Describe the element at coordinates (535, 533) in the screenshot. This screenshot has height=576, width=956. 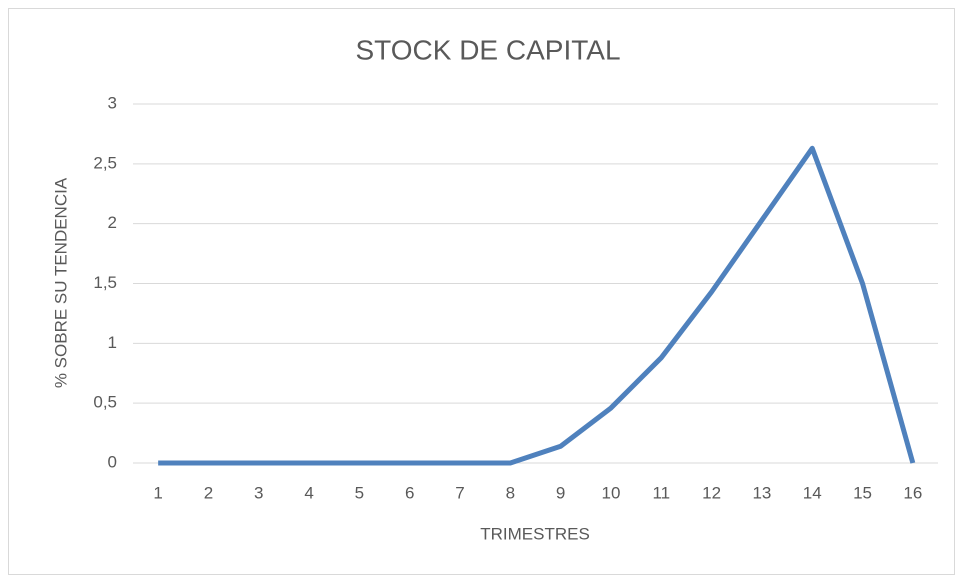
I see `x-axis-label: TRIMESTRES` at that location.